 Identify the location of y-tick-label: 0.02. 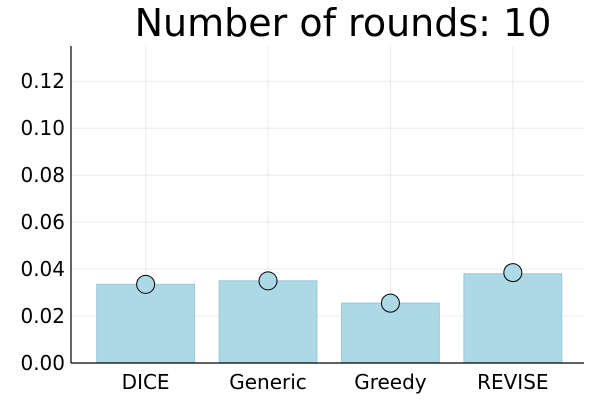
(42, 316).